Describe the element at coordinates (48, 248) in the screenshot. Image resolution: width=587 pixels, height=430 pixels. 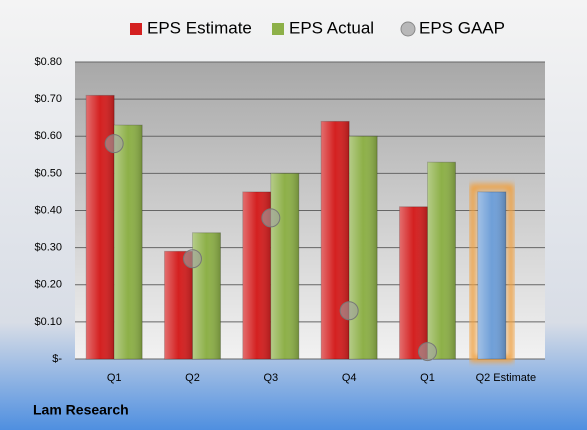
I see `y-tick-label: $0.30` at that location.